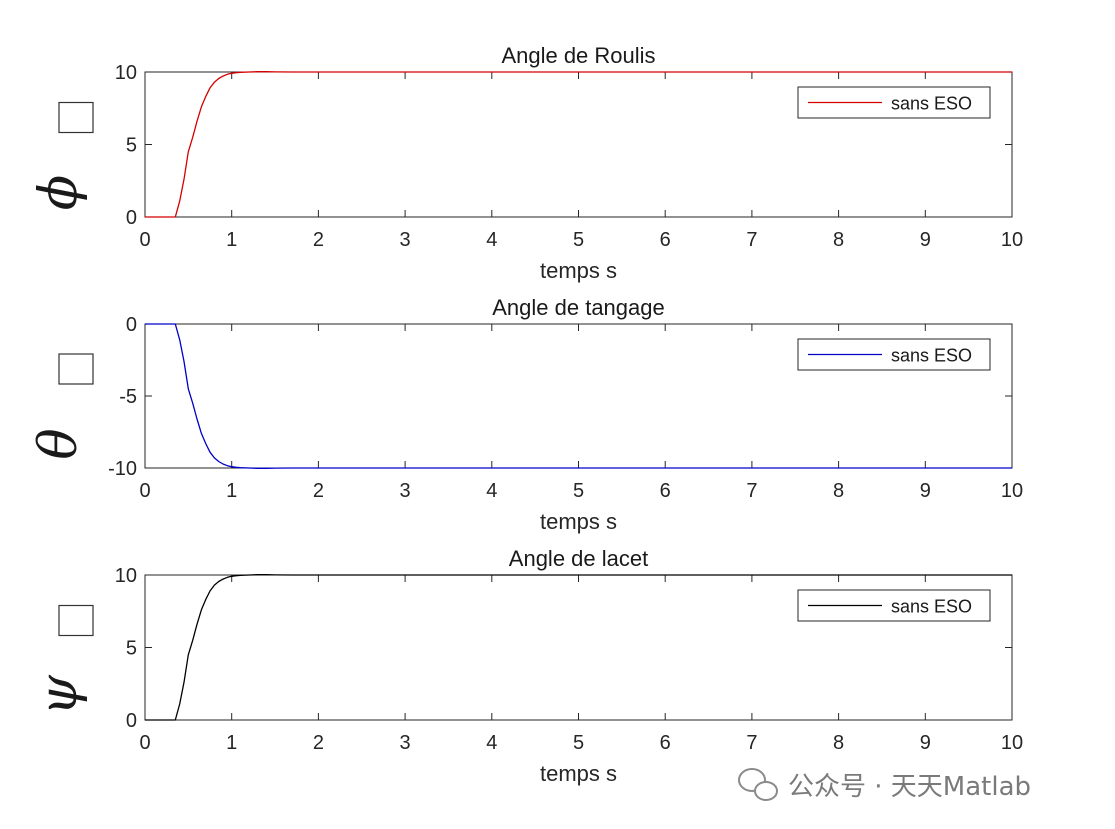 This screenshot has width=1115, height=829. Describe the element at coordinates (122, 469) in the screenshot. I see `y-tick-label: -10` at that location.